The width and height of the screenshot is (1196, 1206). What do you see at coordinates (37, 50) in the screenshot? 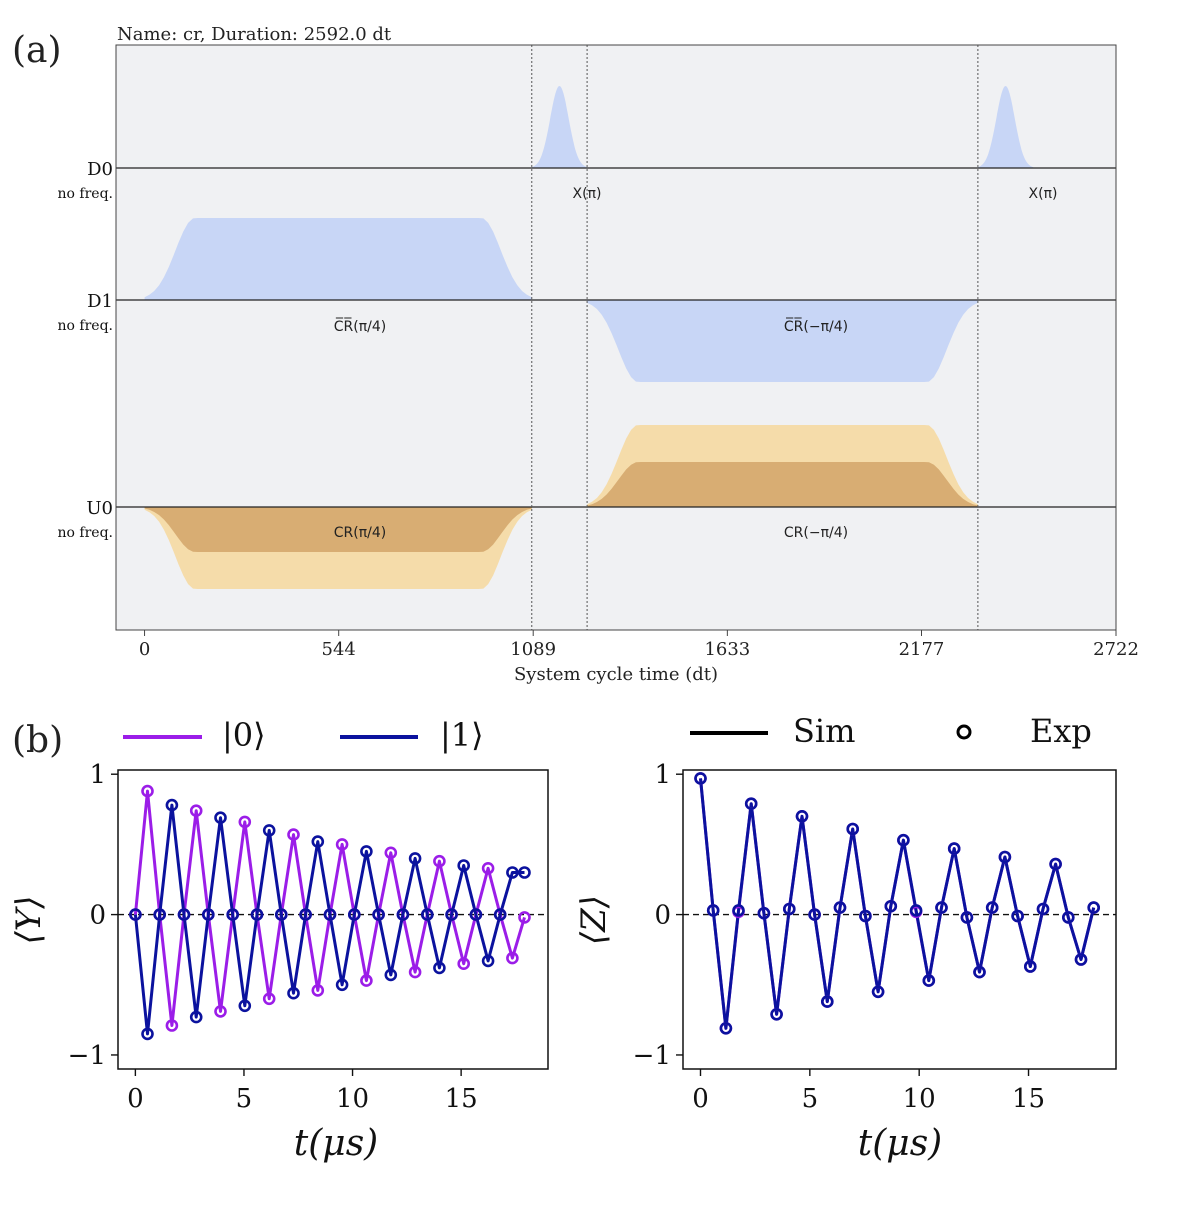
I see `panel-label-a: (a)` at bounding box center [37, 50].